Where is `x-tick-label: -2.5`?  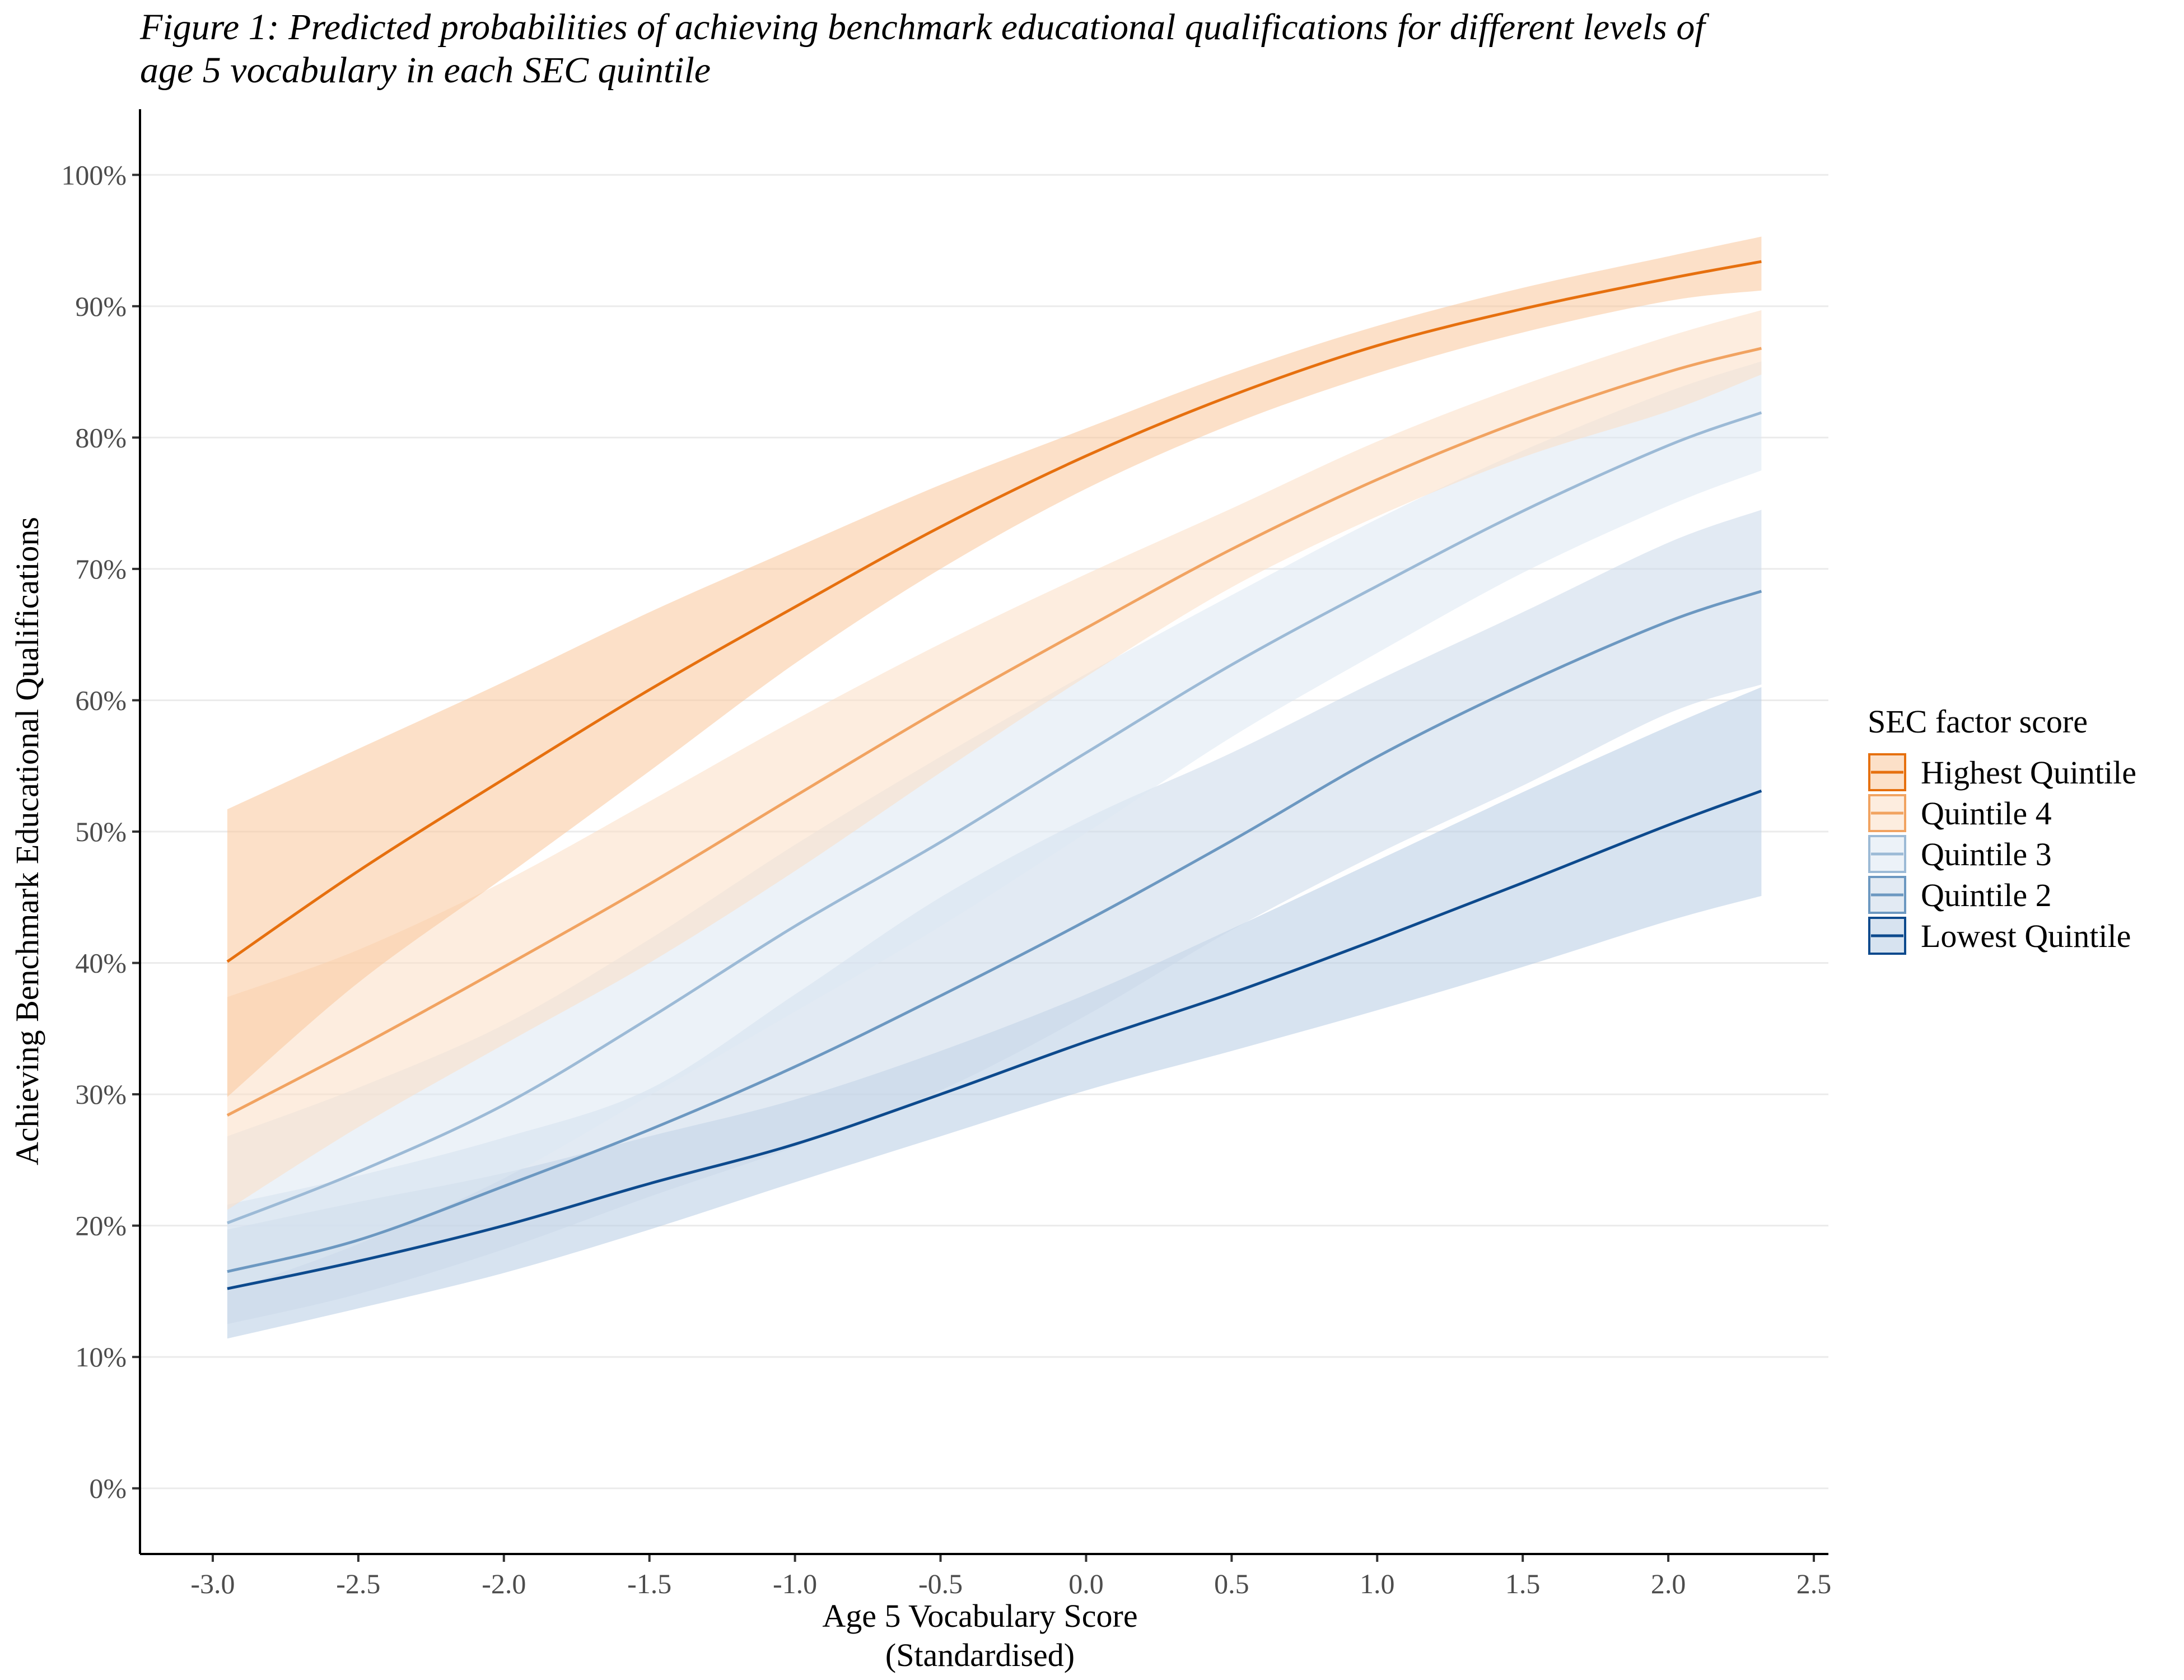
x-tick-label: -2.5 is located at coordinates (358, 1584).